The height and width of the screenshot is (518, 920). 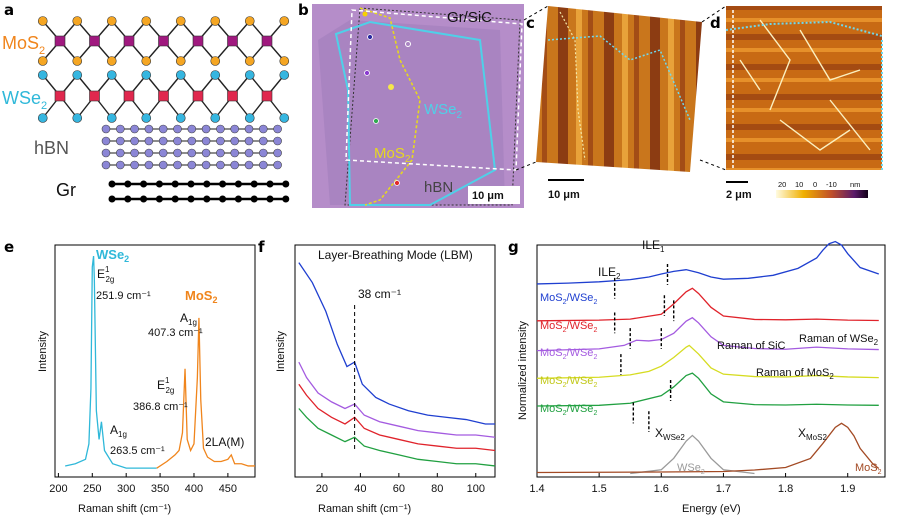 I want to click on g-label-ile1: ILE1, so click(x=653, y=246).